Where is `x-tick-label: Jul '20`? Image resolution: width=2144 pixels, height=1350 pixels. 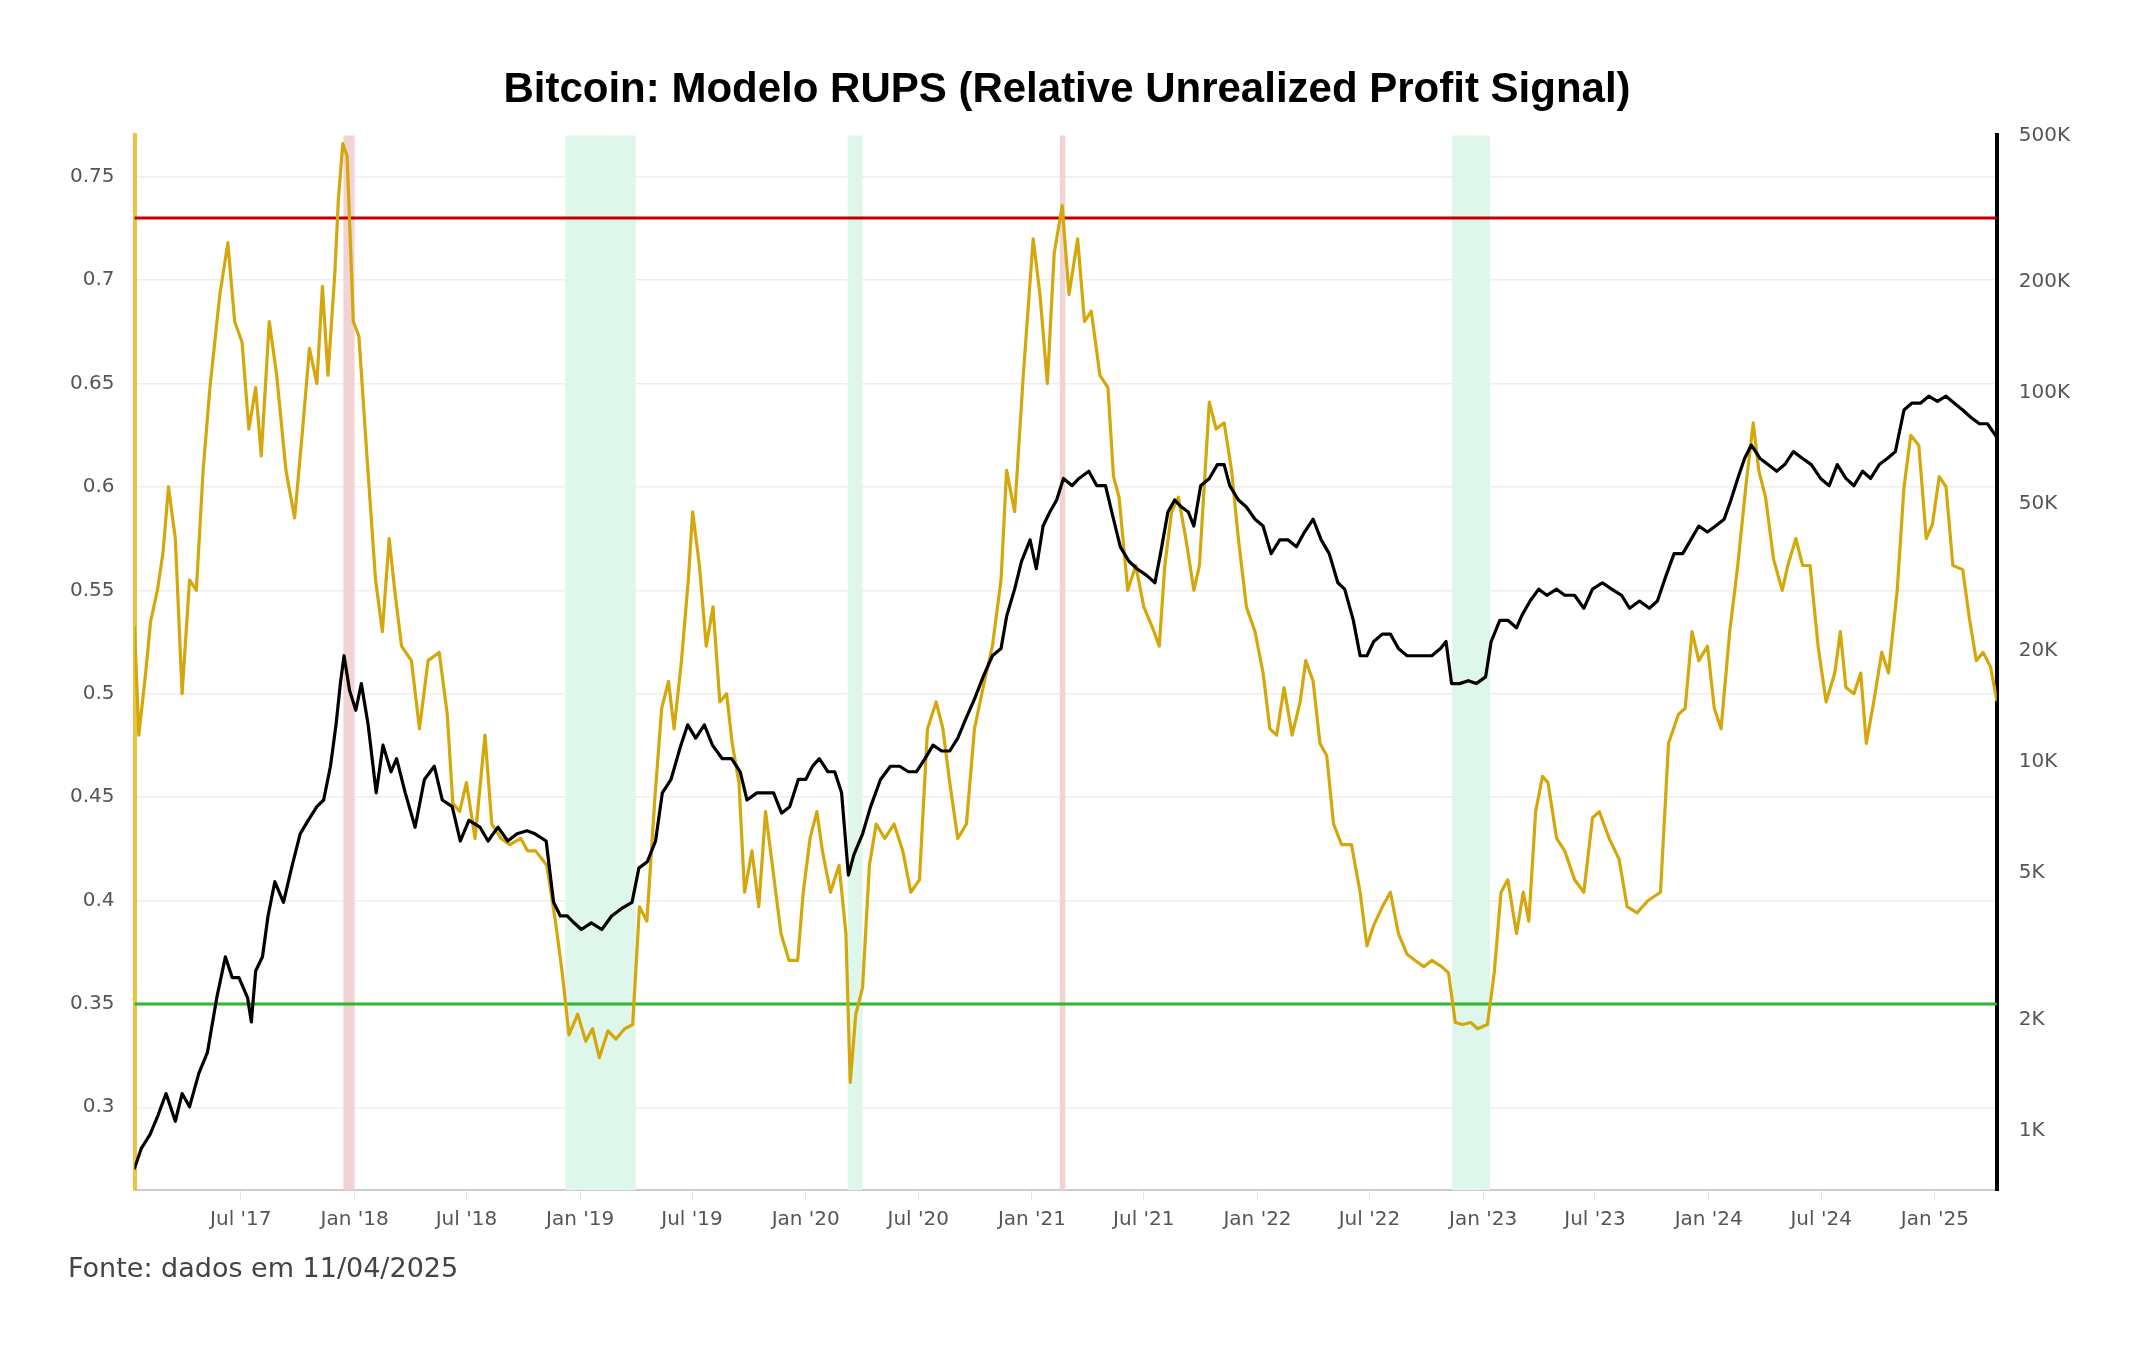 x-tick-label: Jul '20 is located at coordinates (917, 1218).